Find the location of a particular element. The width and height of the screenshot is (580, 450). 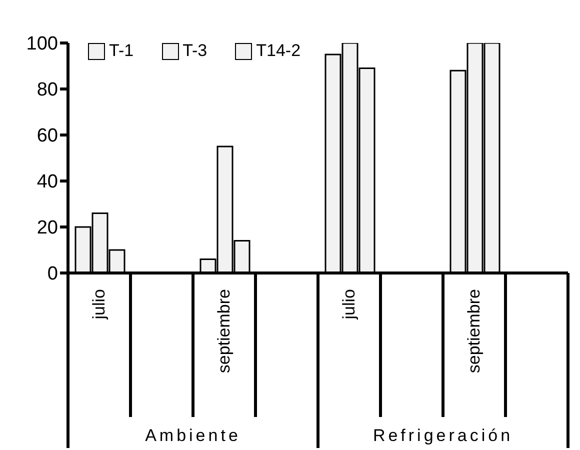

y-tick-label: 100 is located at coordinates (42, 44).